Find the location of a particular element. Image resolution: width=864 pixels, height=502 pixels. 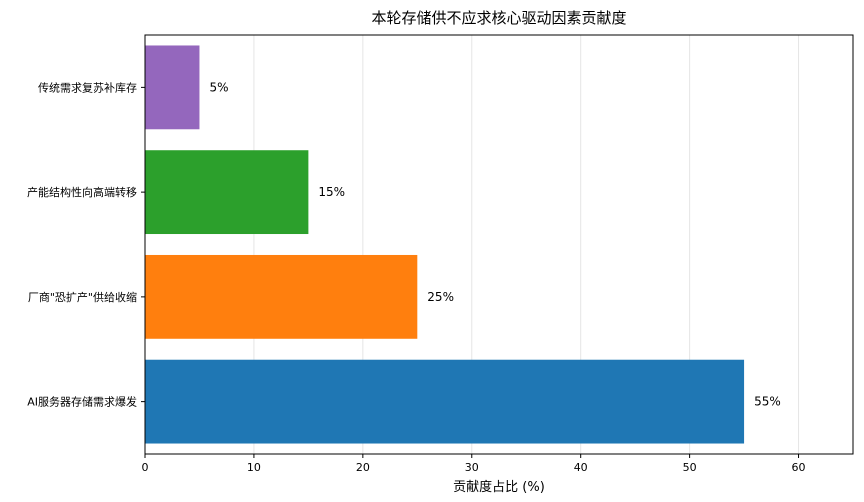

bar-value-label: 25% is located at coordinates (440, 297).